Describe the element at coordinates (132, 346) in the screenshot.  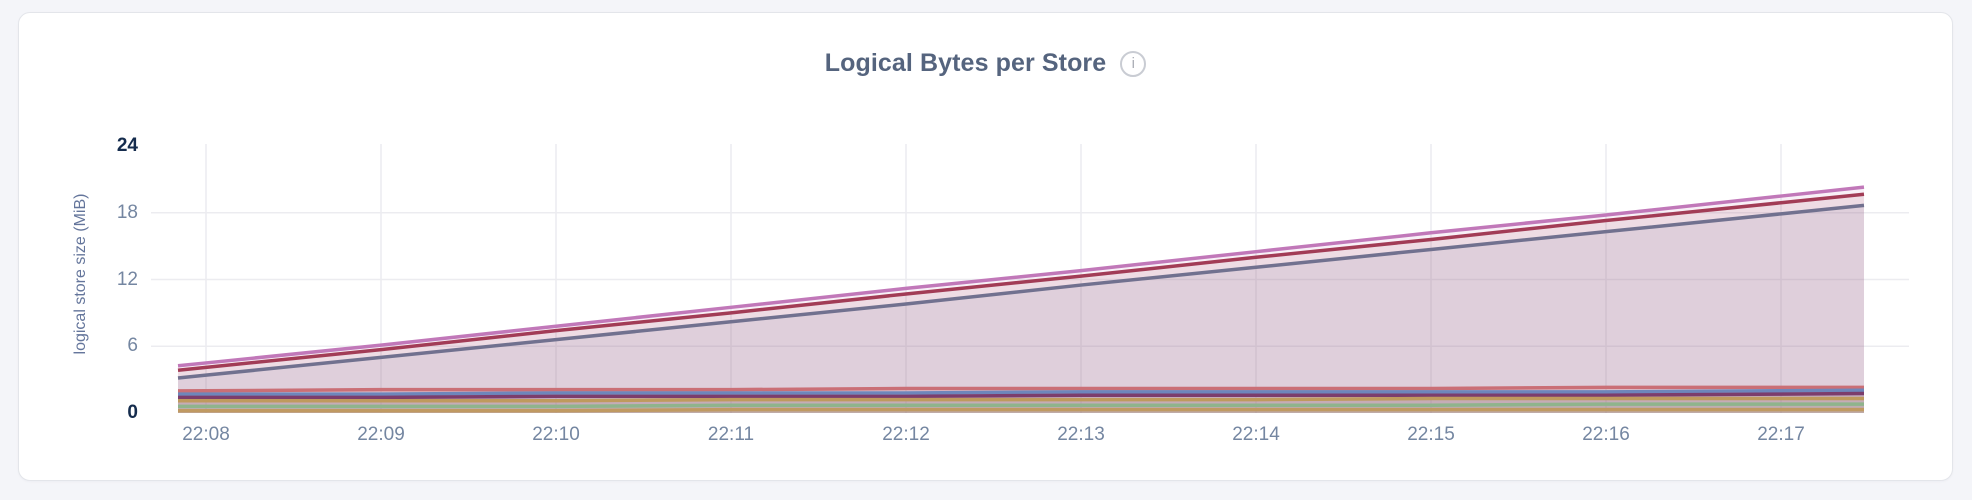
I see `y-tick-label: 6` at that location.